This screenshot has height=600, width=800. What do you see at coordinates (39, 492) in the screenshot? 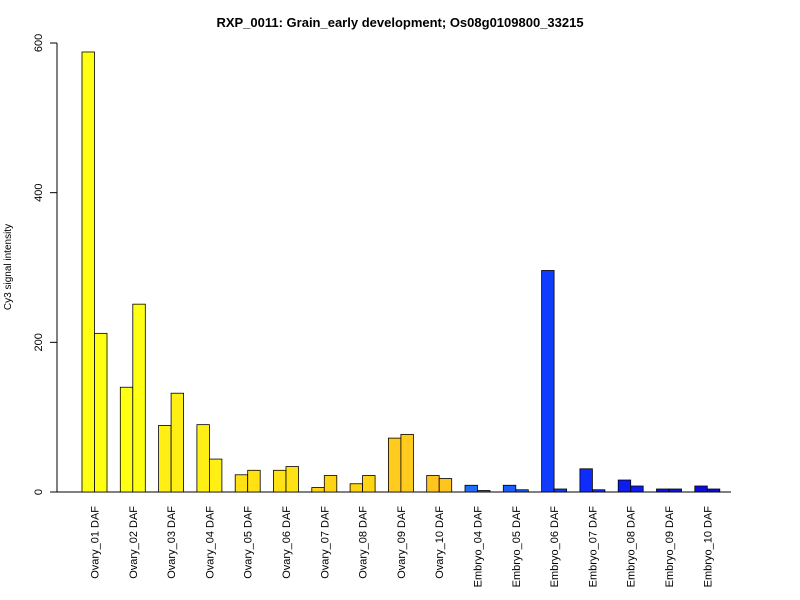
I see `y-tick-label: 0` at bounding box center [39, 492].